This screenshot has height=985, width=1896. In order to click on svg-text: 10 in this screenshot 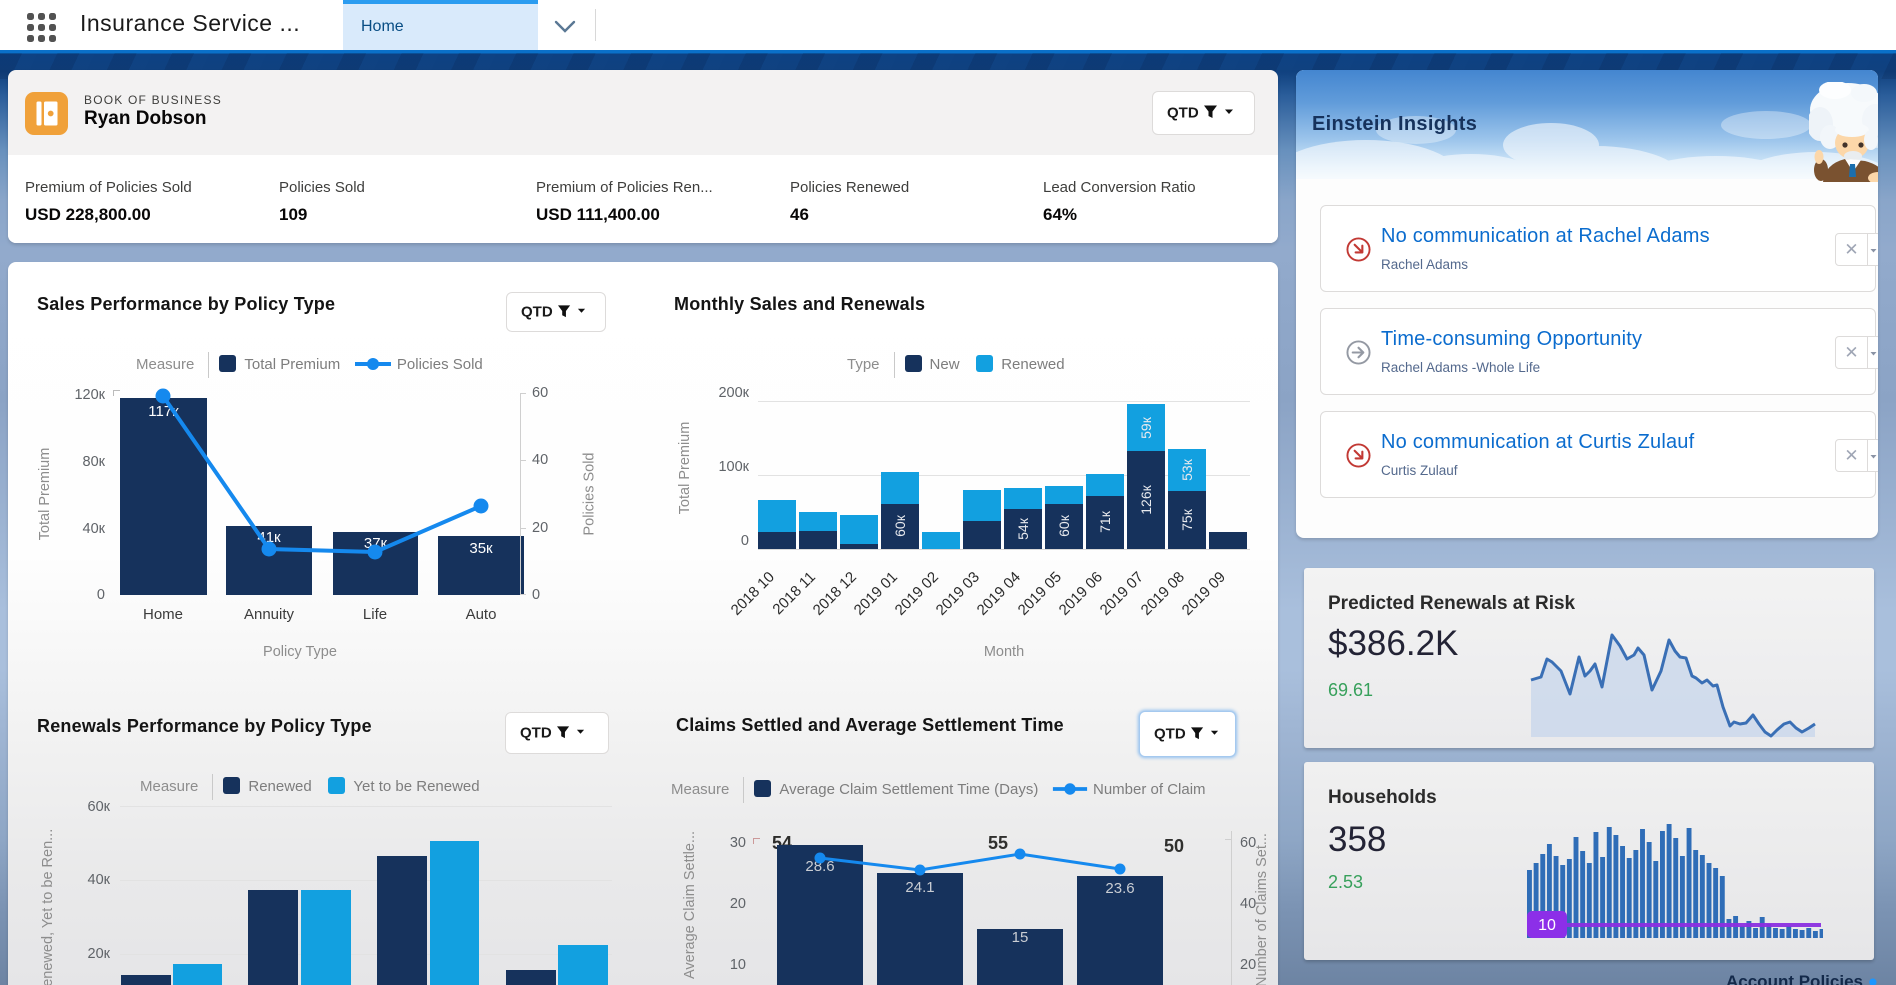, I will do `click(1547, 925)`.